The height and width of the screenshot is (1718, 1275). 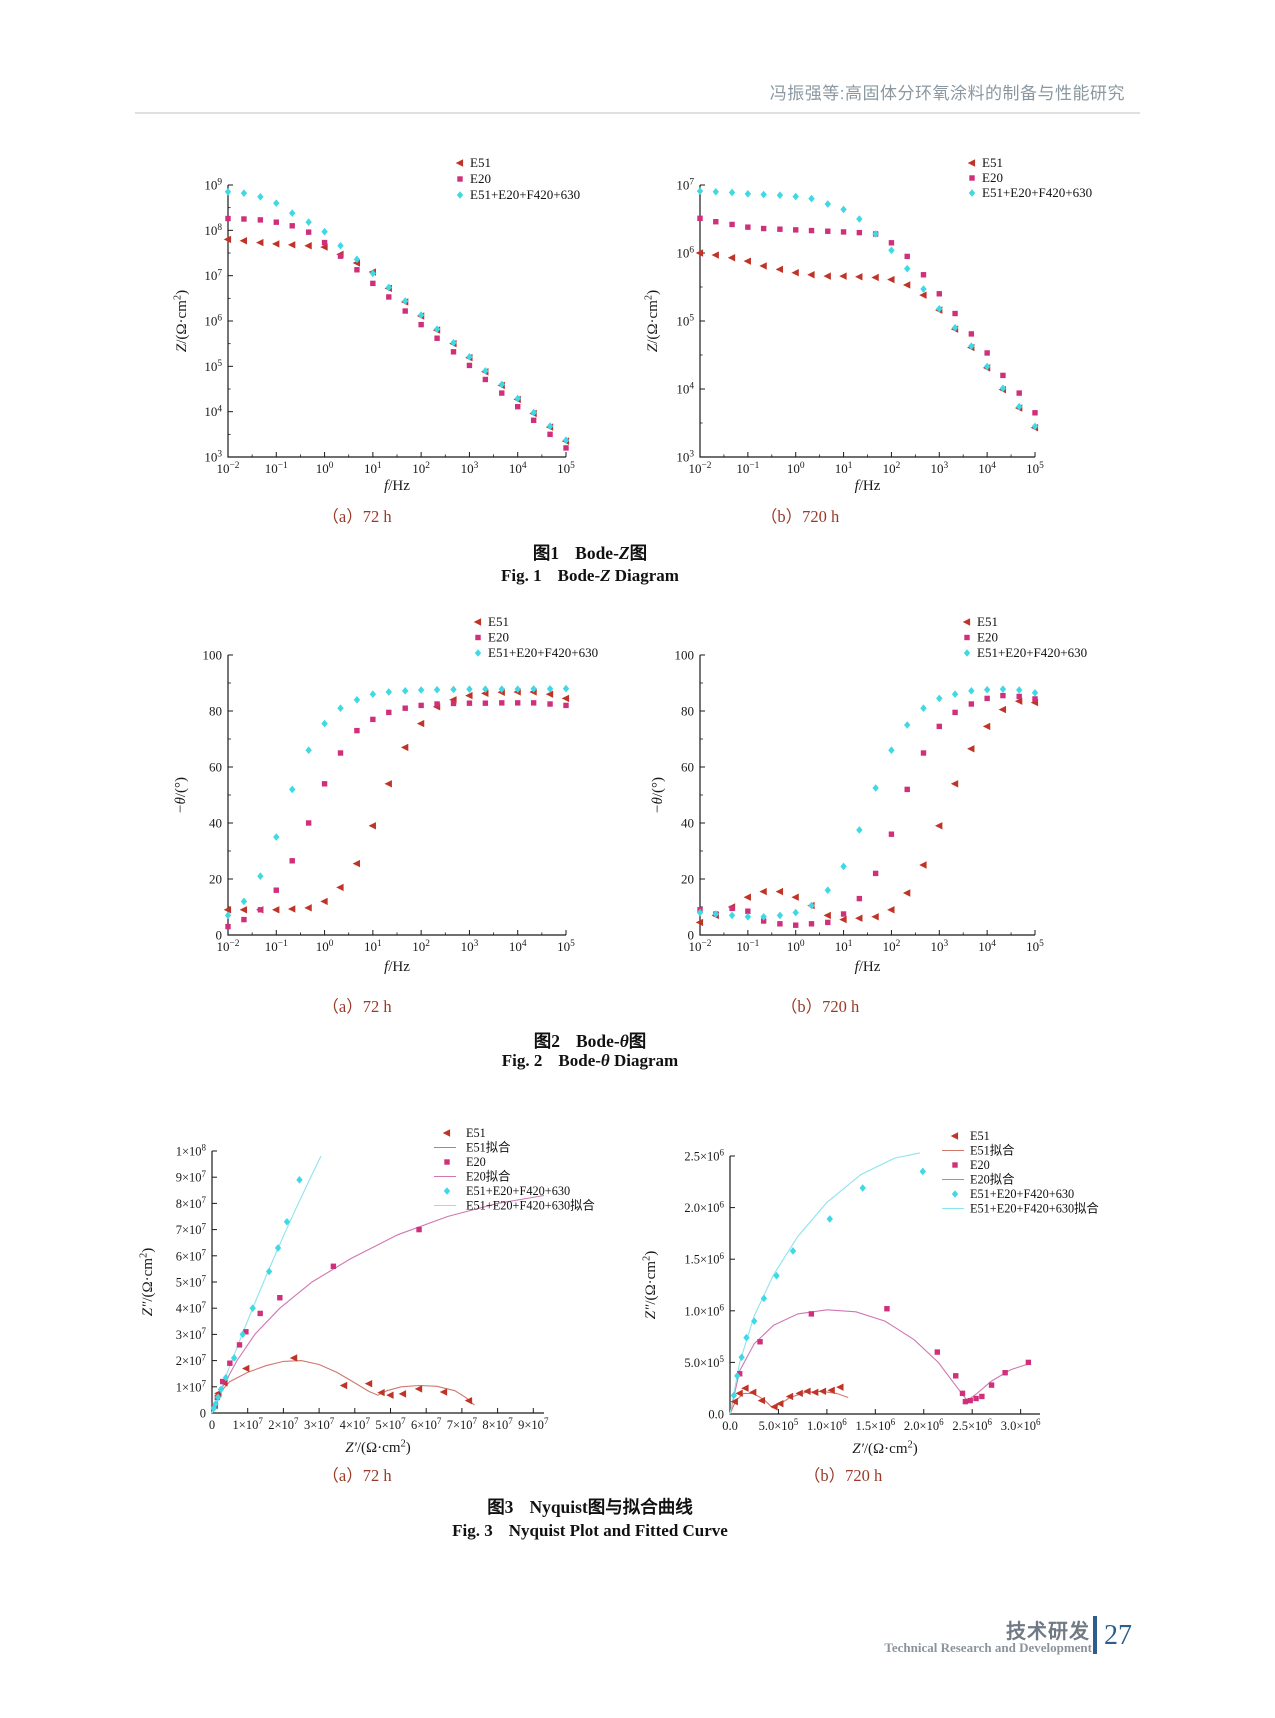 I want to click on legend-label: E20拟合, so click(x=992, y=1179).